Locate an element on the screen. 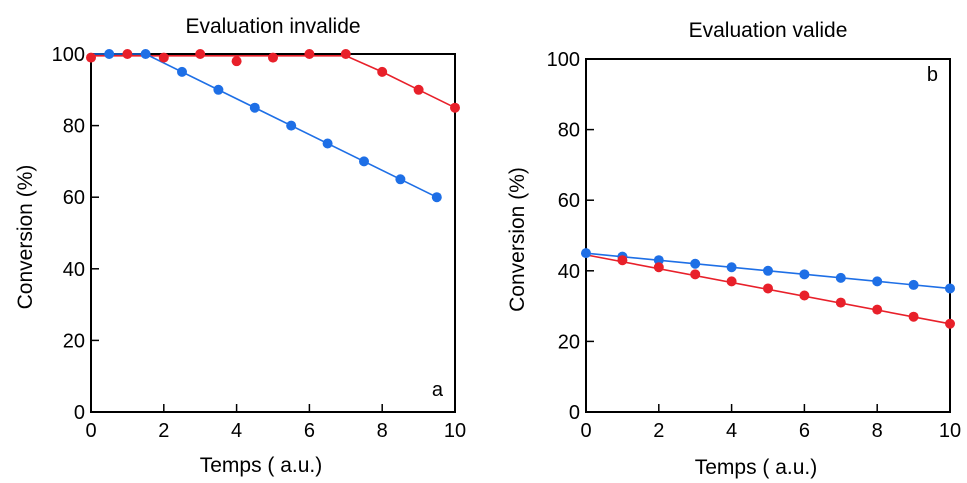 This screenshot has height=483, width=967. series-line is located at coordinates (273, 82).